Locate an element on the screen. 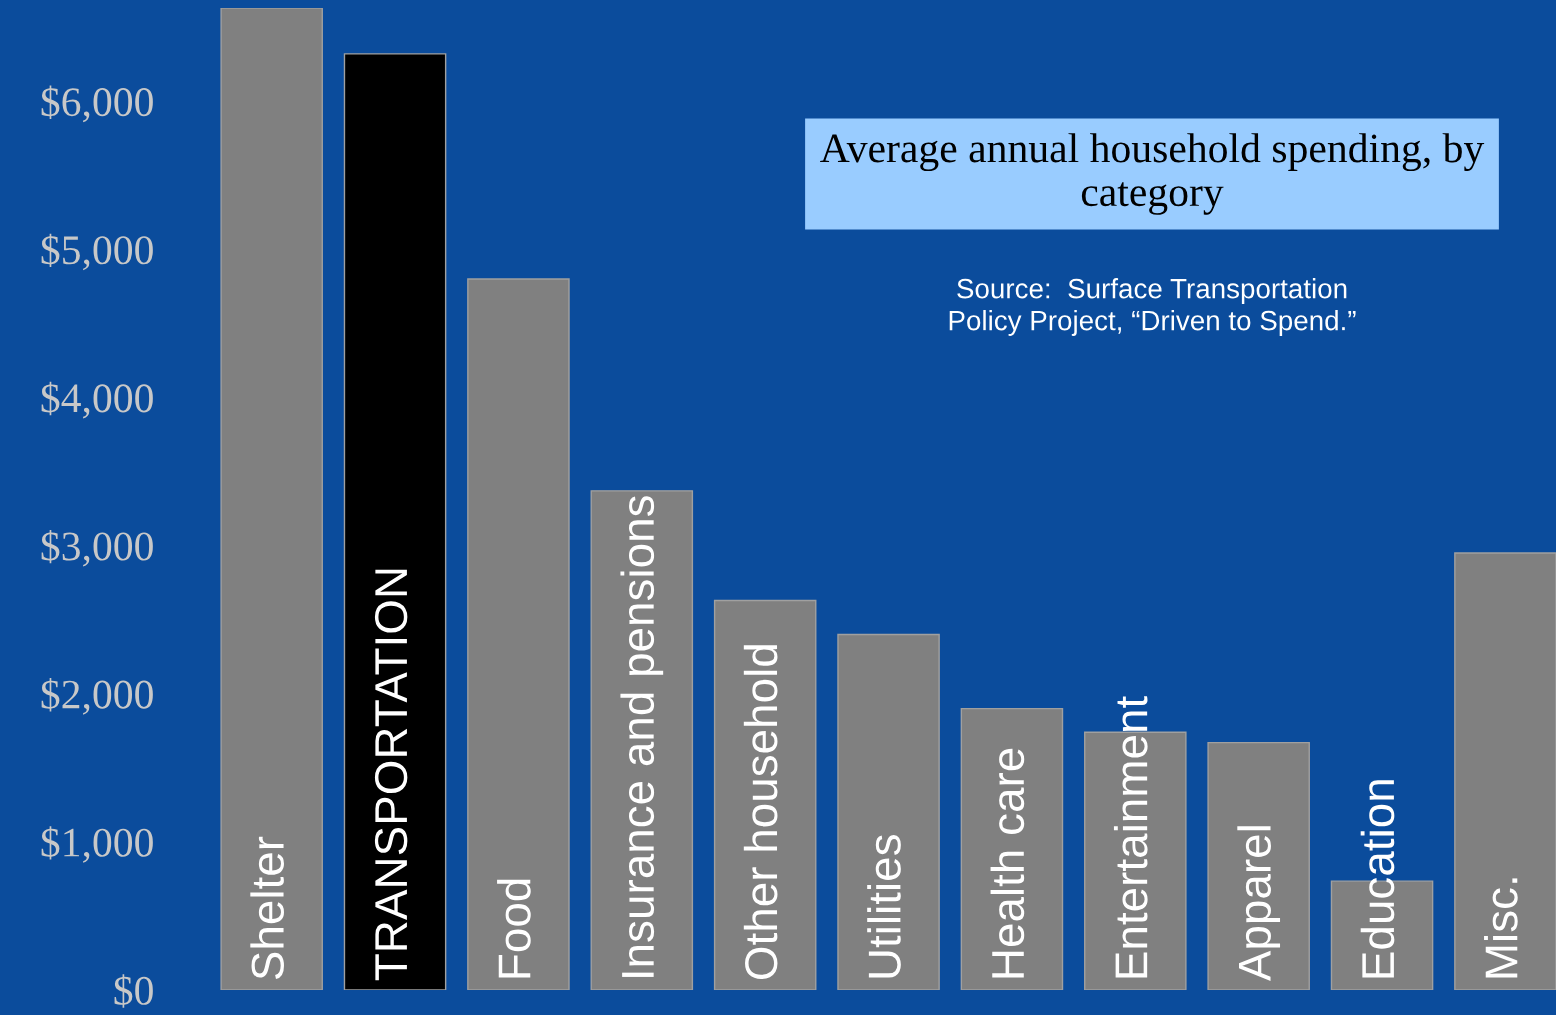  y-tick-label: $5,000 is located at coordinates (97, 252).